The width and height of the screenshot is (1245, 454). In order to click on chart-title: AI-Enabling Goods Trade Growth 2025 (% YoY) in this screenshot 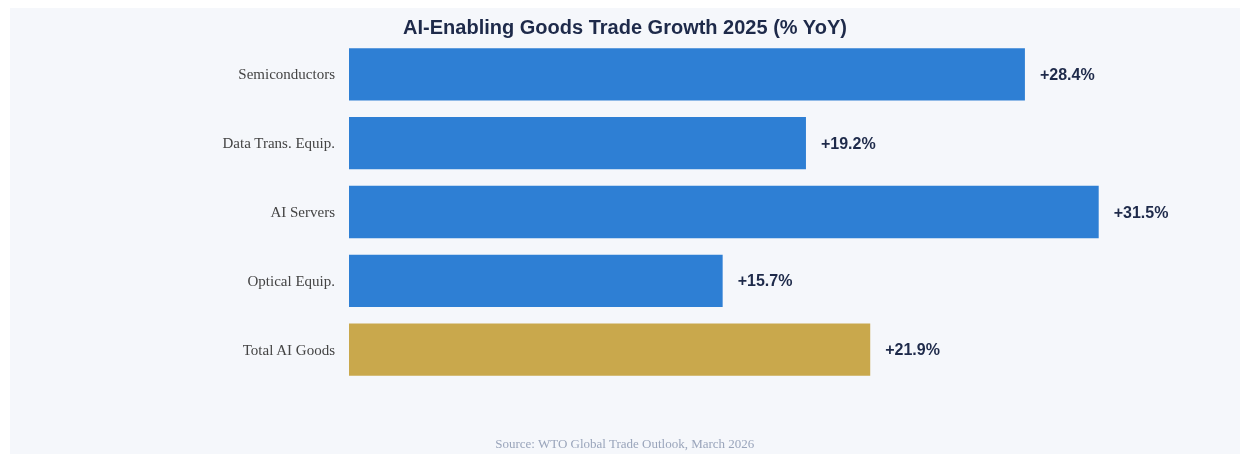, I will do `click(625, 27)`.